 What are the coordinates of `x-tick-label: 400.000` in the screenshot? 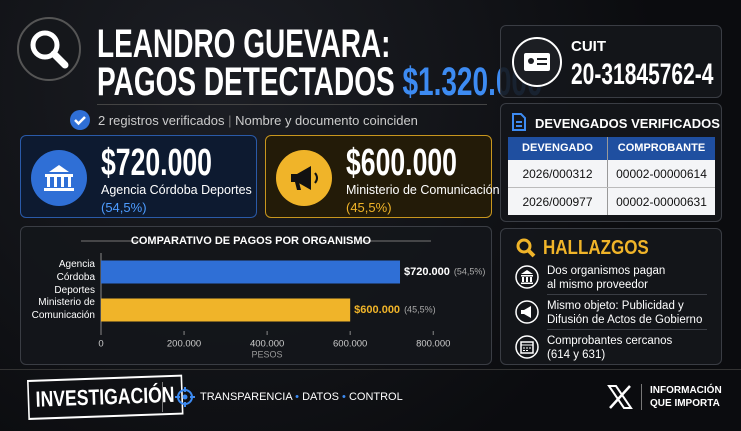 It's located at (267, 344).